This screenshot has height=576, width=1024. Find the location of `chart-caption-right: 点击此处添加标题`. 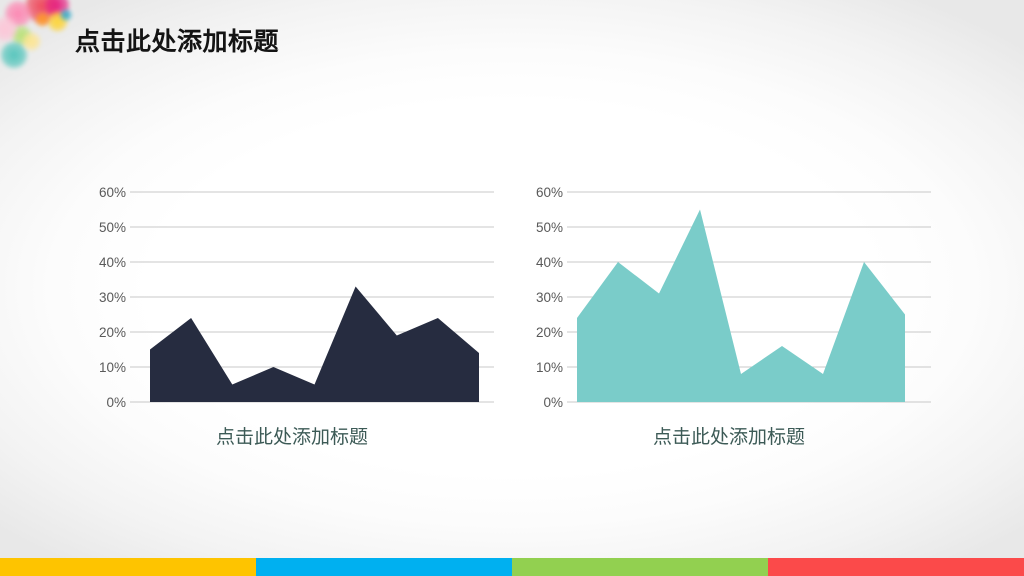

chart-caption-right: 点击此处添加标题 is located at coordinates (728, 437).